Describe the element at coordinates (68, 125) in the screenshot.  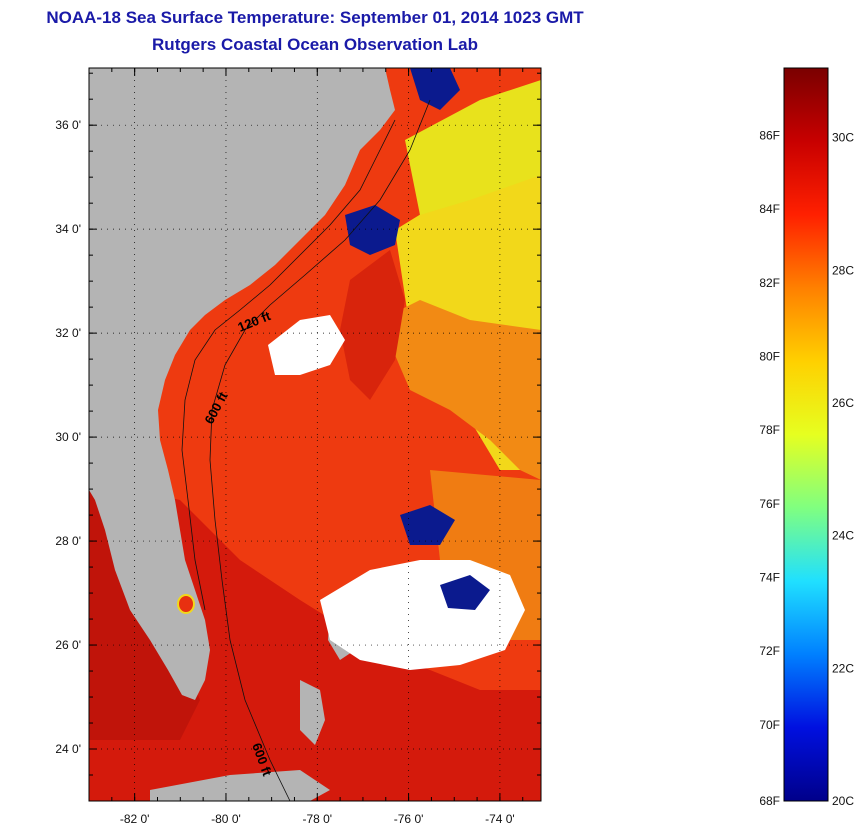
I see `lat-tick-label: 36 0'` at that location.